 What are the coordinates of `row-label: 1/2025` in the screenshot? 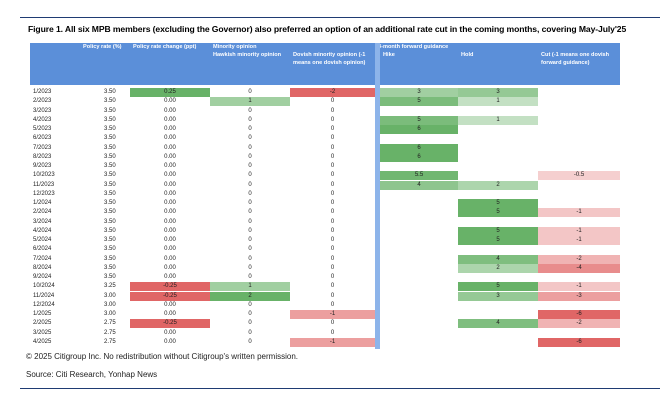 It's located at (42, 314).